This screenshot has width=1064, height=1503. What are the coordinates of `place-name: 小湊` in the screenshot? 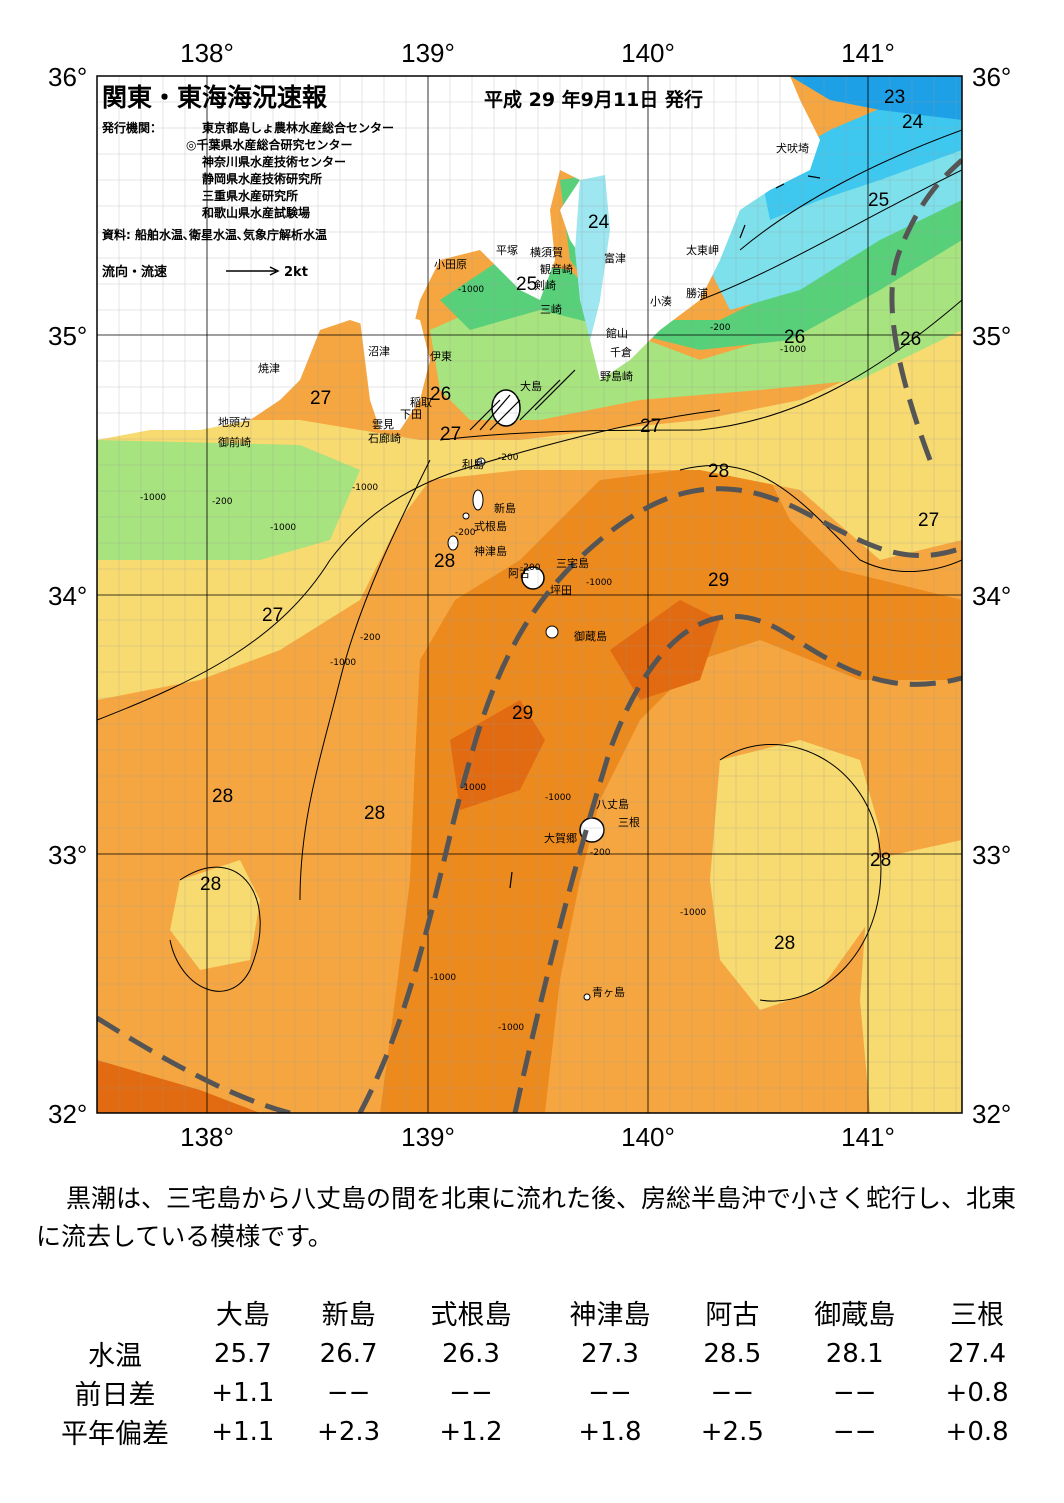 It's located at (661, 301).